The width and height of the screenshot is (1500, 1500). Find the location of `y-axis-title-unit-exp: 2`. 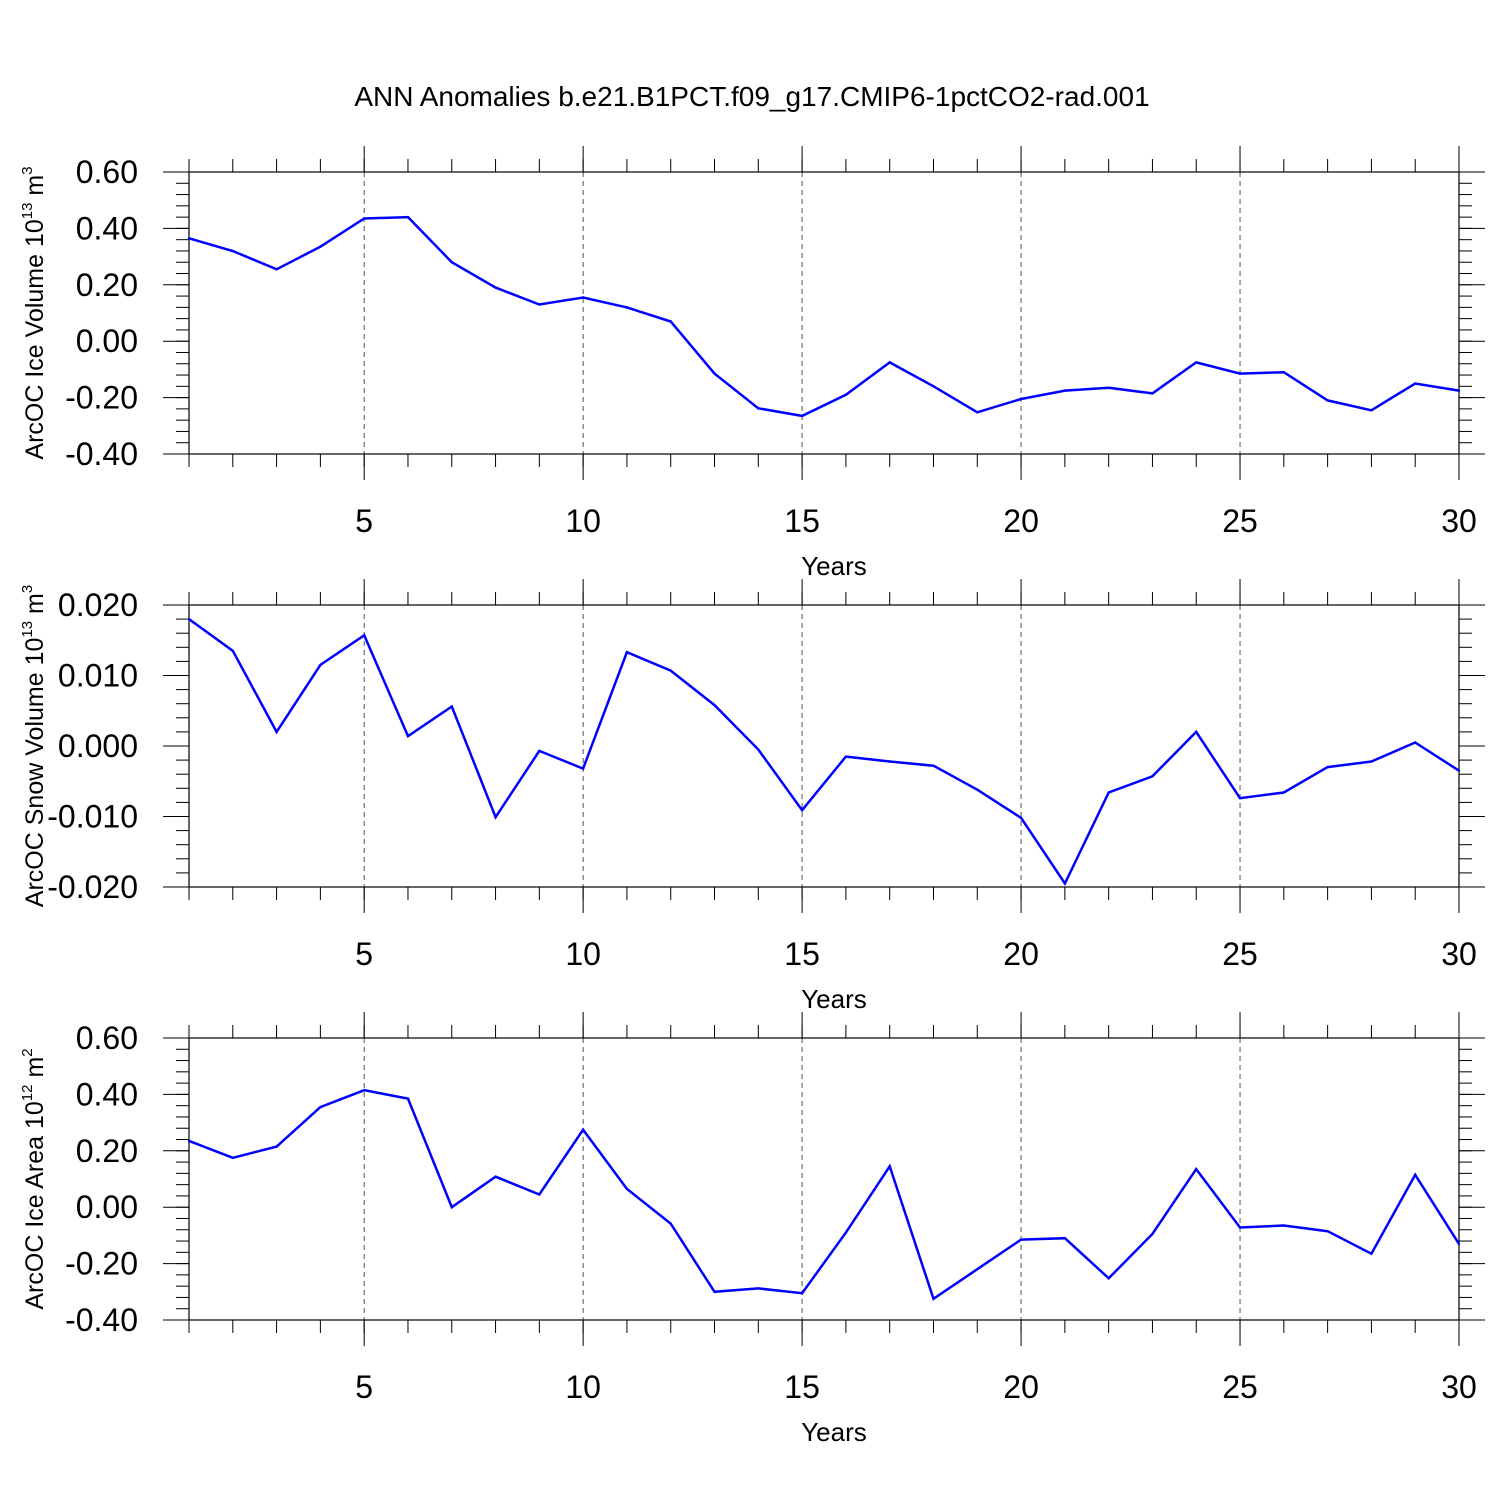

y-axis-title-unit-exp: 2 is located at coordinates (27, 1052).